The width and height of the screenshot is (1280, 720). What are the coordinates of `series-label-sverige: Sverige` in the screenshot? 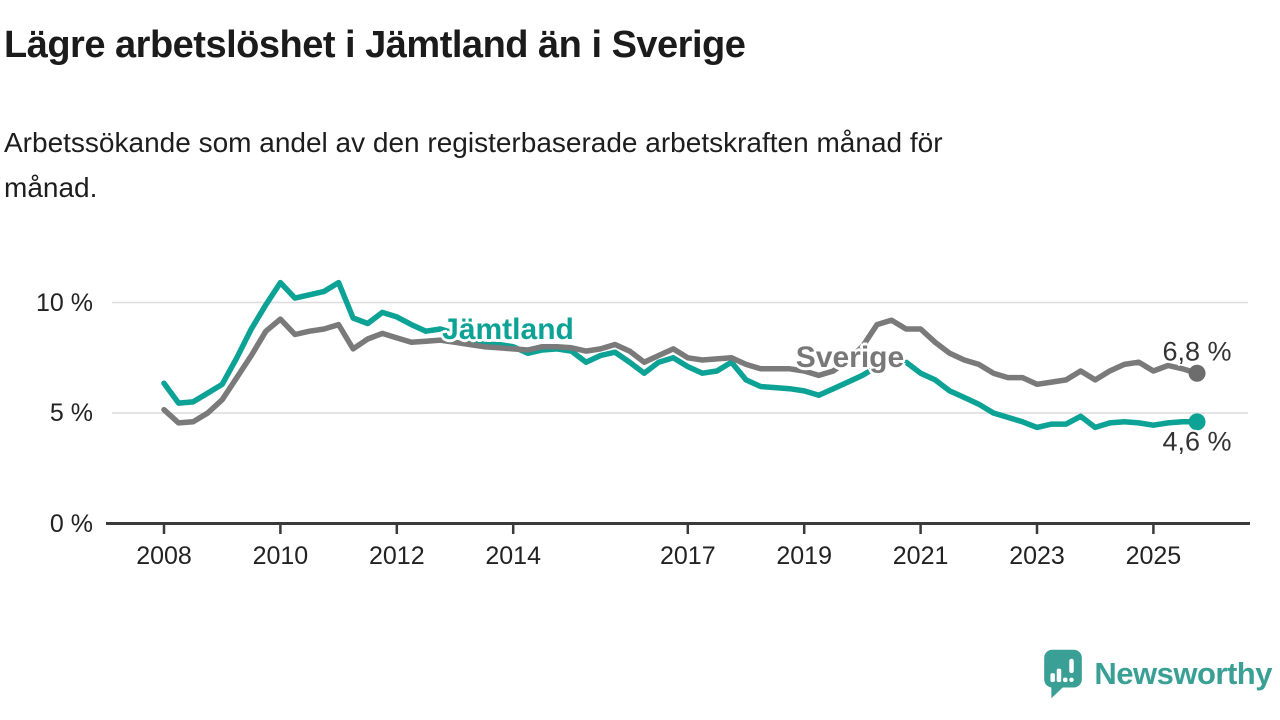 It's located at (850, 357).